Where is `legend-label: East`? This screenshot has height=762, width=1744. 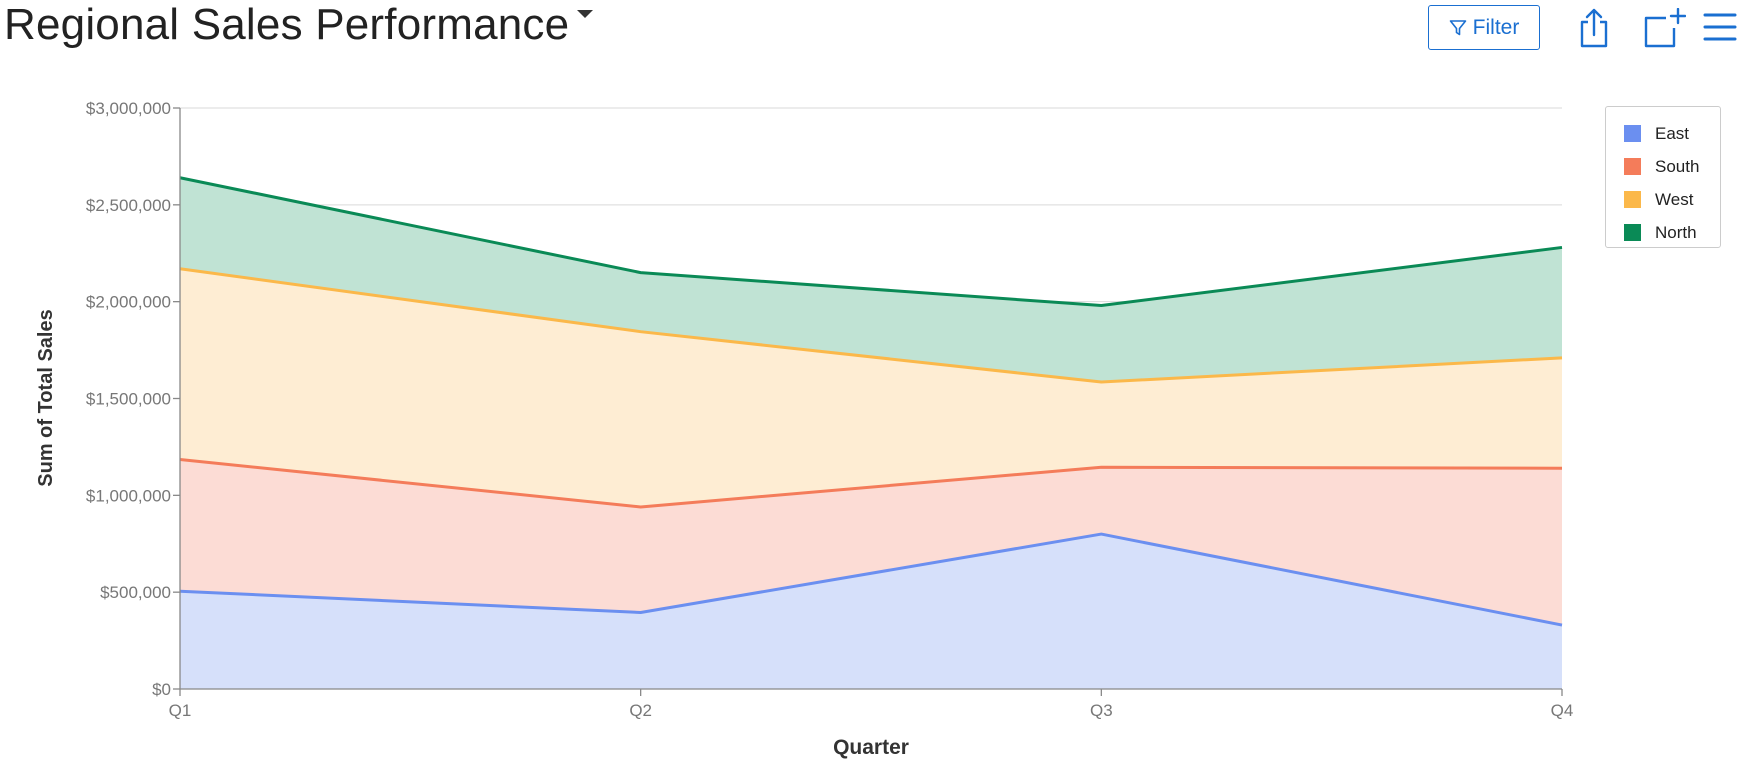 legend-label: East is located at coordinates (1672, 133).